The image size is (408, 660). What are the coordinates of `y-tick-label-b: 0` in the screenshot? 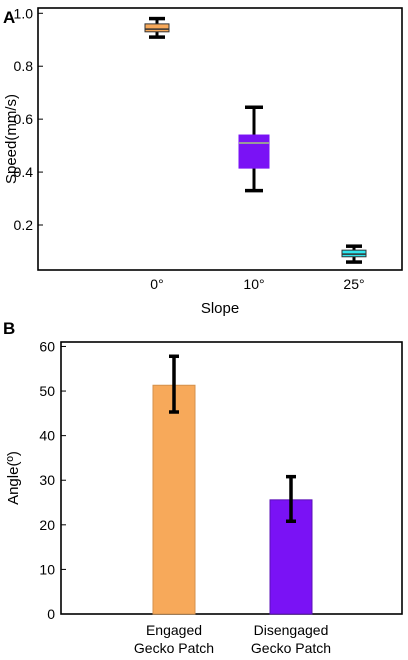 It's located at (51, 614).